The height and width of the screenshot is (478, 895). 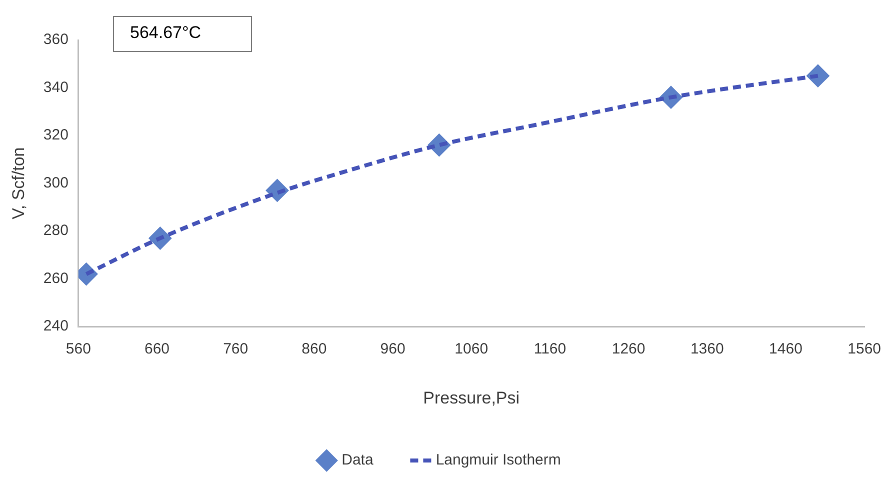 I want to click on y-tick-label: 260, so click(x=55, y=278).